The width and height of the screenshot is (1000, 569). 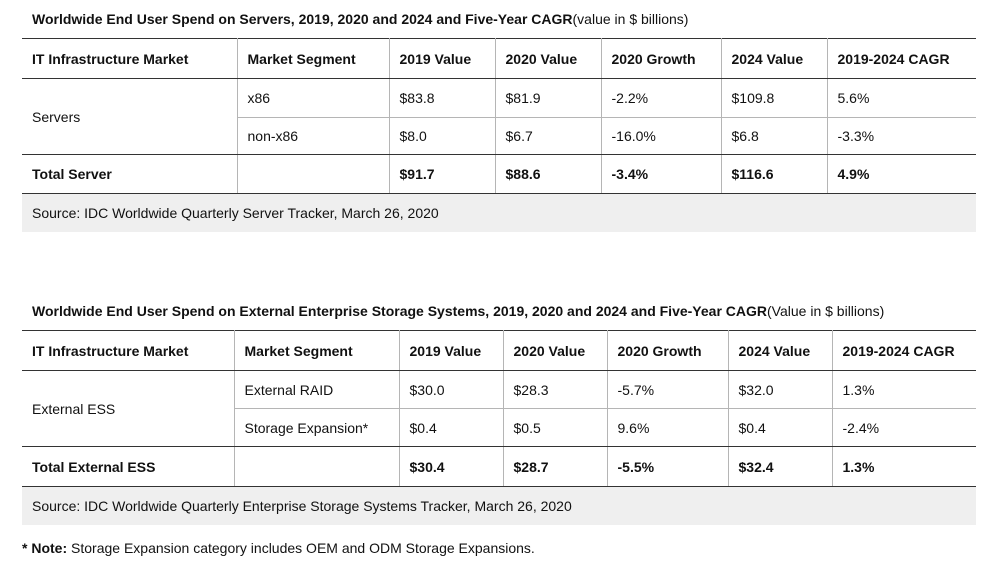 What do you see at coordinates (661, 174) in the screenshot?
I see `total-growth: -3.4%` at bounding box center [661, 174].